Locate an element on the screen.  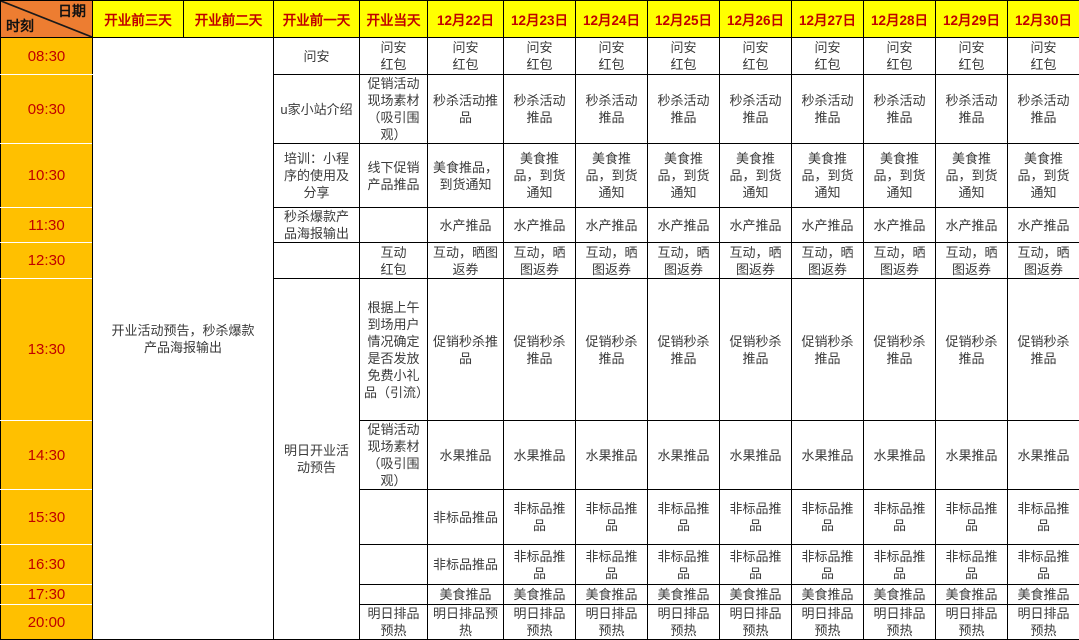
header-dec29: 12月29日 is located at coordinates (972, 19).